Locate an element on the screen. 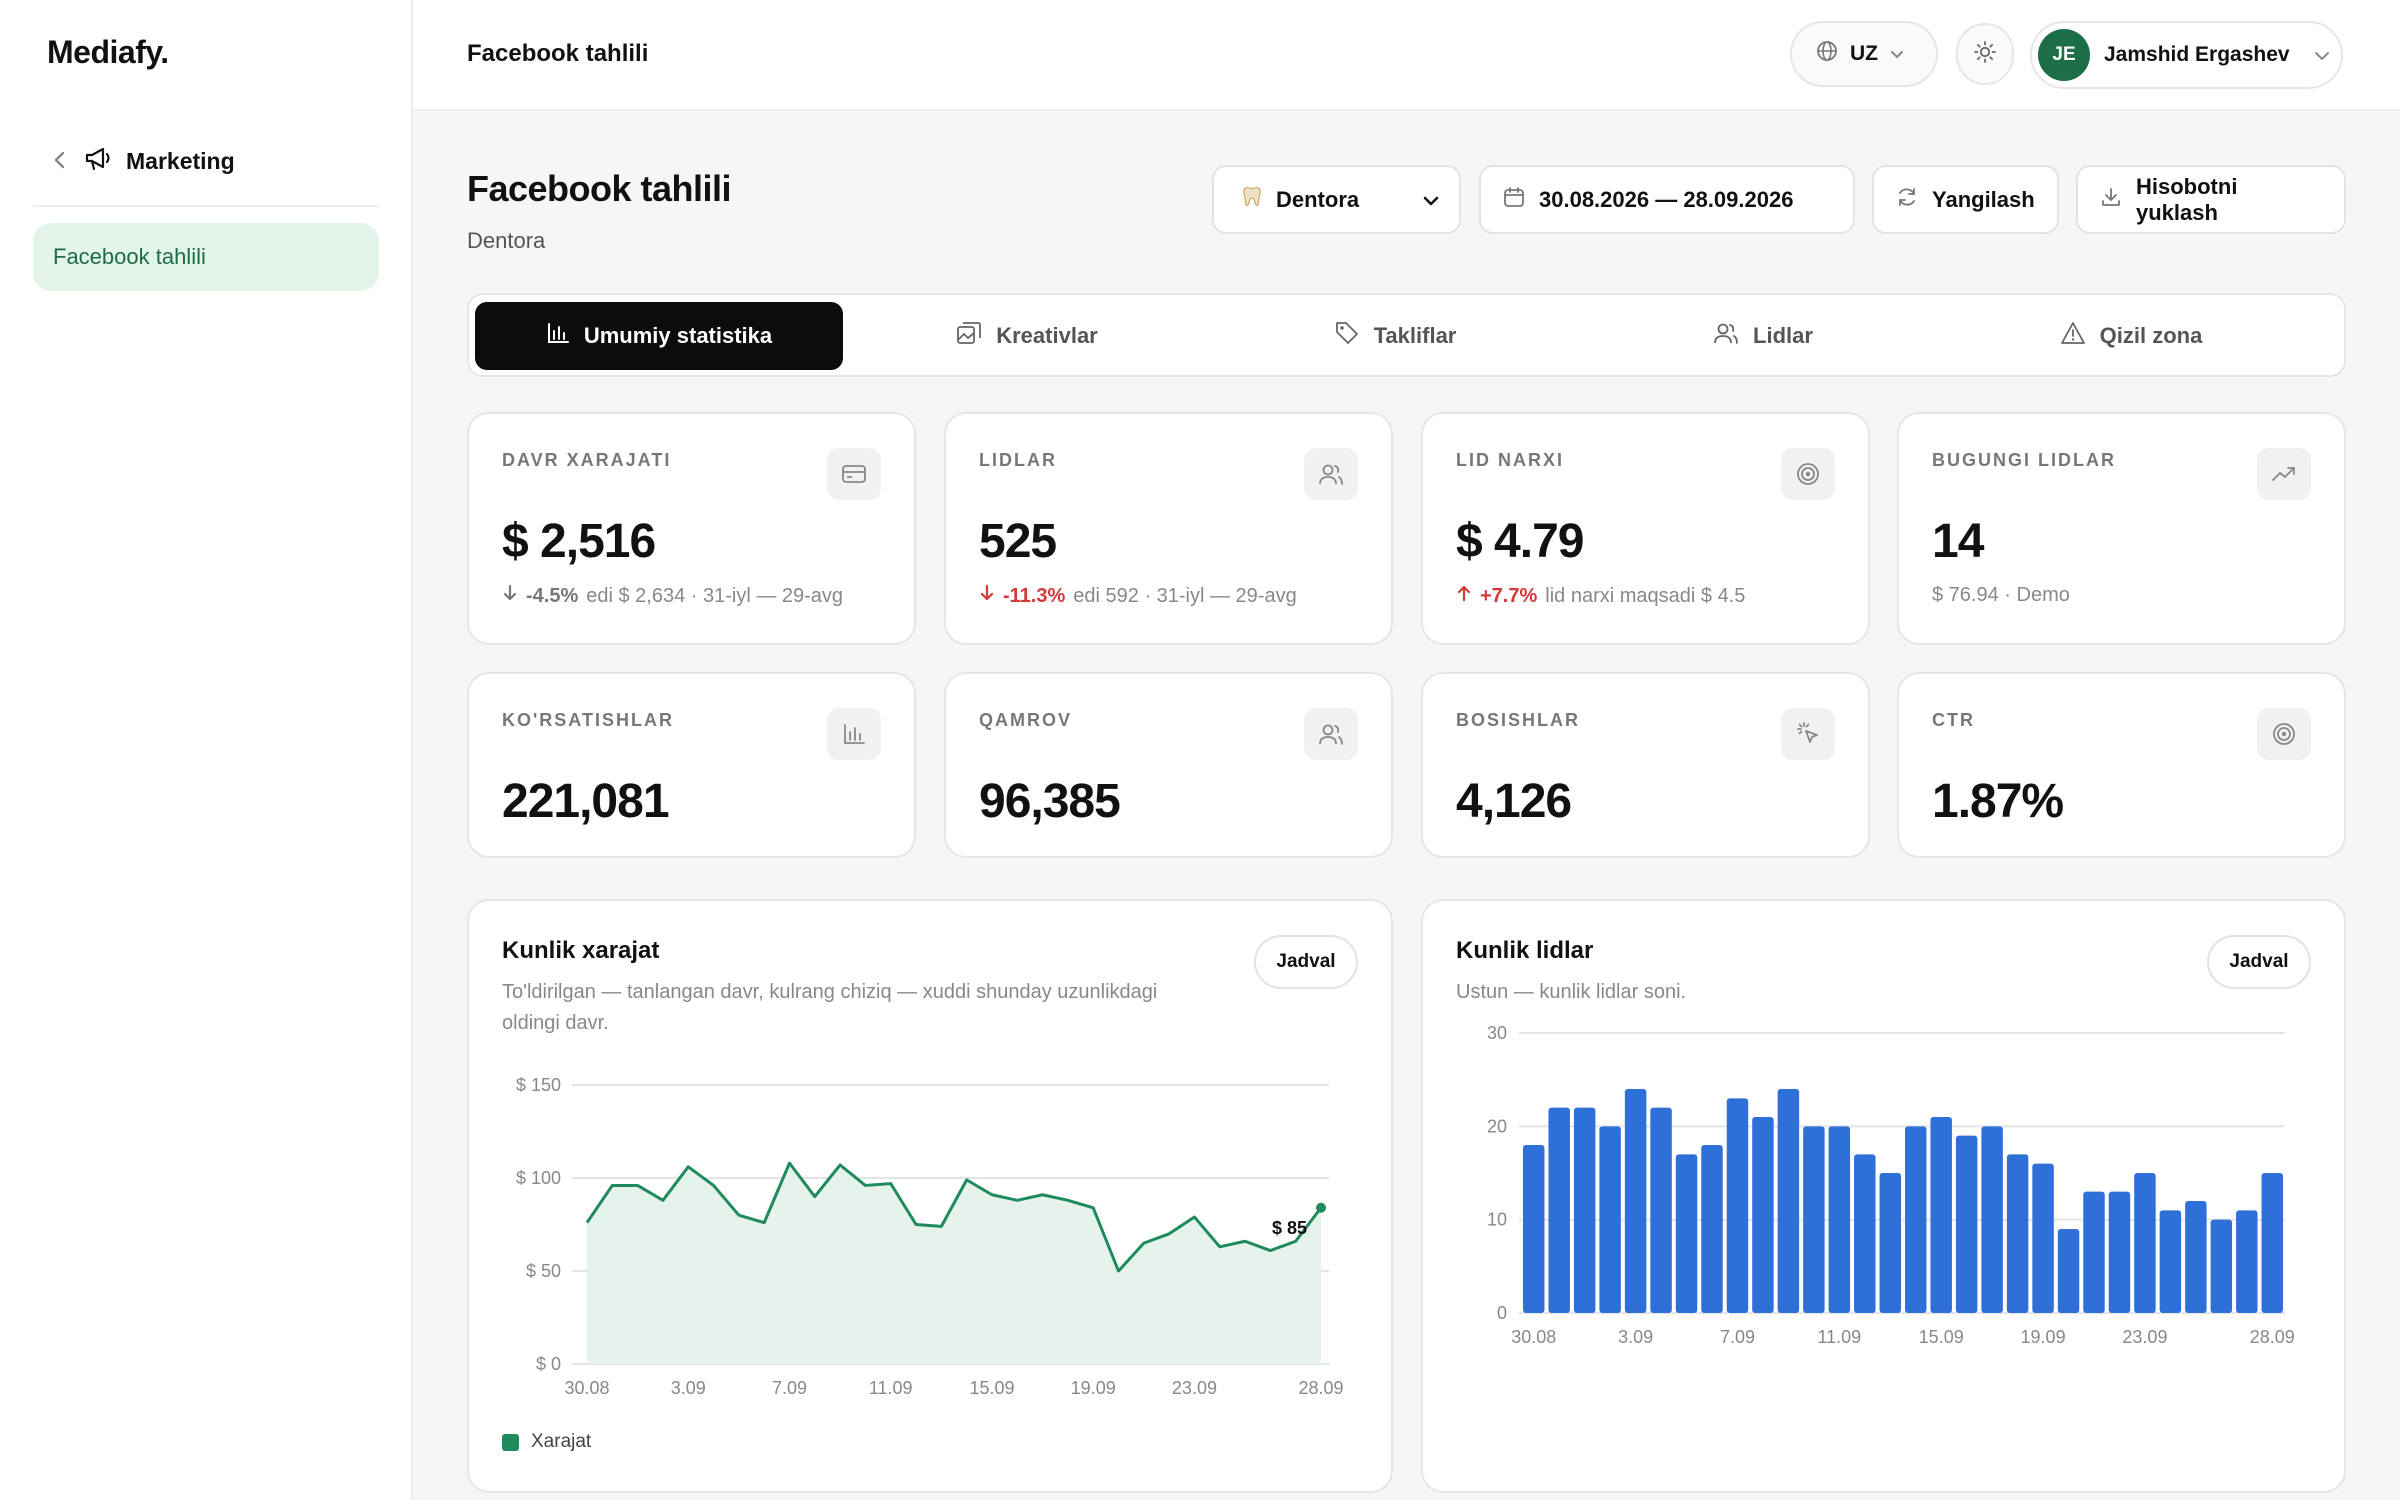 The image size is (2400, 1500). refresh-button: Yangilash is located at coordinates (1965, 199).